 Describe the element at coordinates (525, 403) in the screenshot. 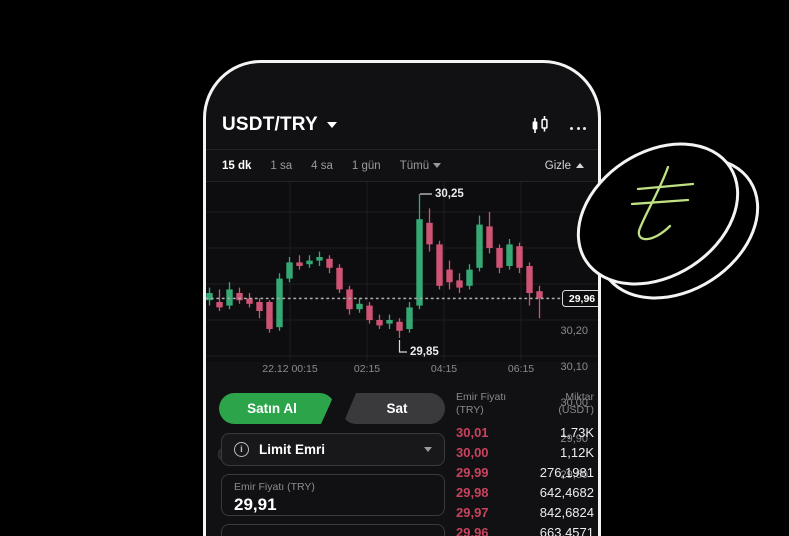

I see `order-book-header: Emir Fiyatı (TRY) Miktar (USDT)` at that location.